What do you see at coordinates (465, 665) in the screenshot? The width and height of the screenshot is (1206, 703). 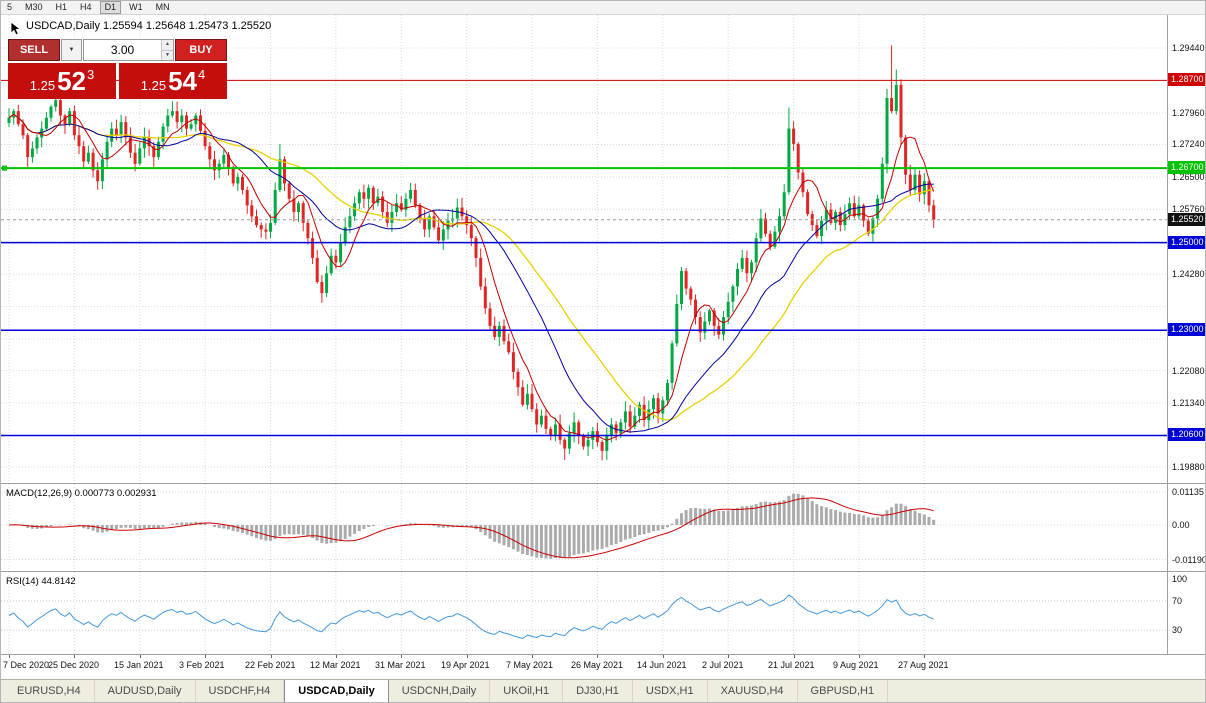 I see `x-axis-label: 19 Apr 2021` at bounding box center [465, 665].